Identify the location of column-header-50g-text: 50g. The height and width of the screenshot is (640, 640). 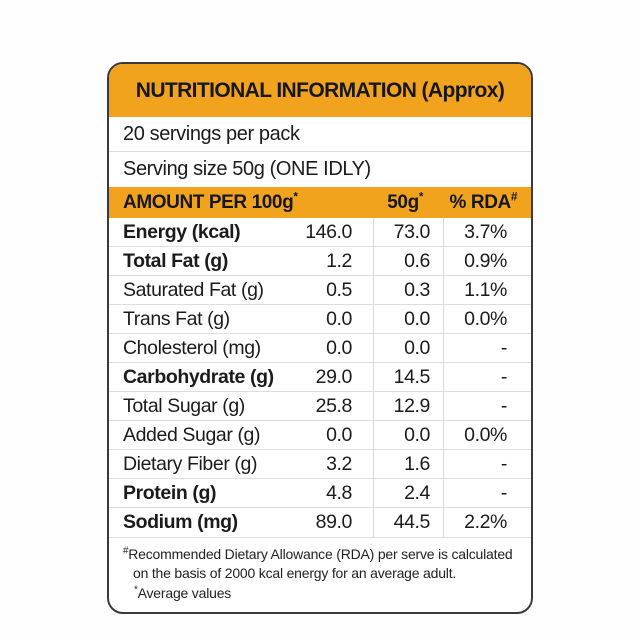
(403, 202).